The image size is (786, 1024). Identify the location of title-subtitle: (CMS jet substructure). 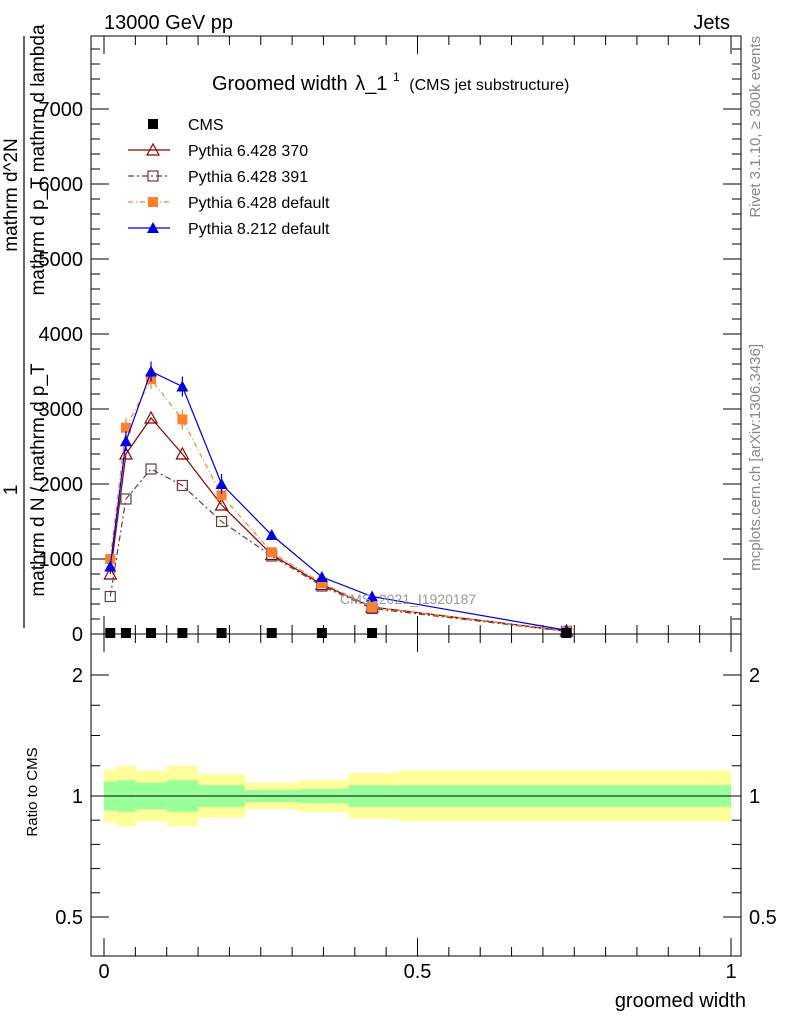
(489, 85).